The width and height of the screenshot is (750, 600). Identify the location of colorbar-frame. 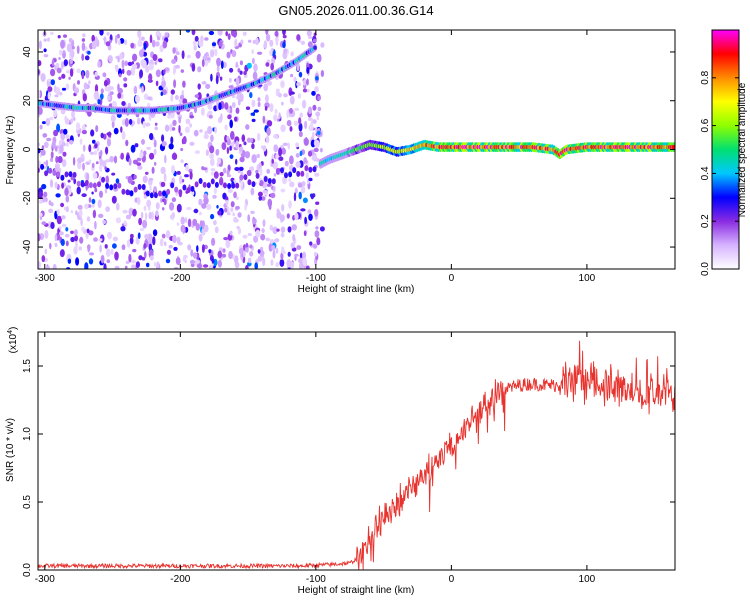
(725, 149).